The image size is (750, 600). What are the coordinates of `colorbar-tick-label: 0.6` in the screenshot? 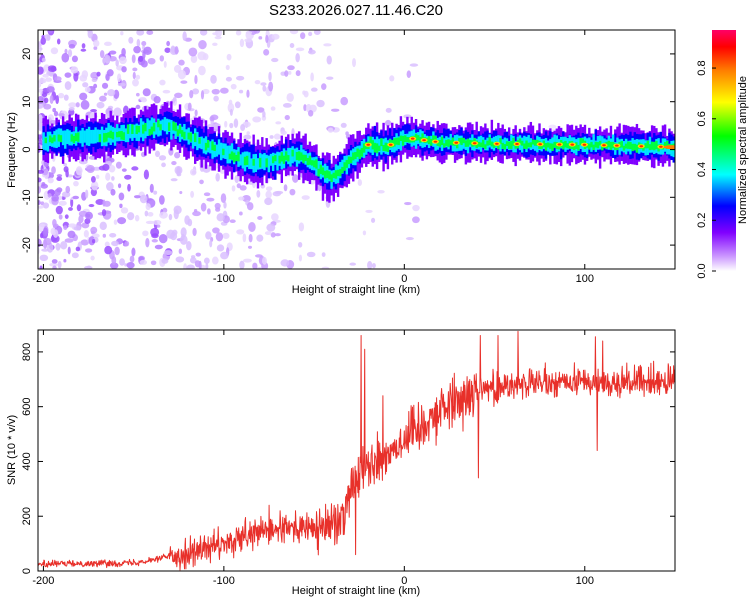 It's located at (702, 118).